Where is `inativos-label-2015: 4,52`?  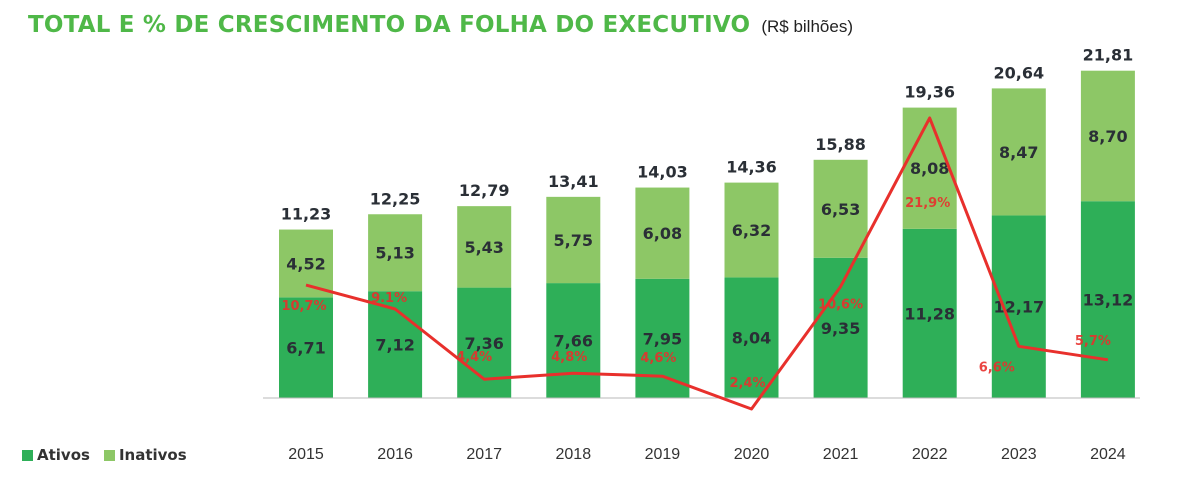
inativos-label-2015: 4,52 is located at coordinates (305, 263).